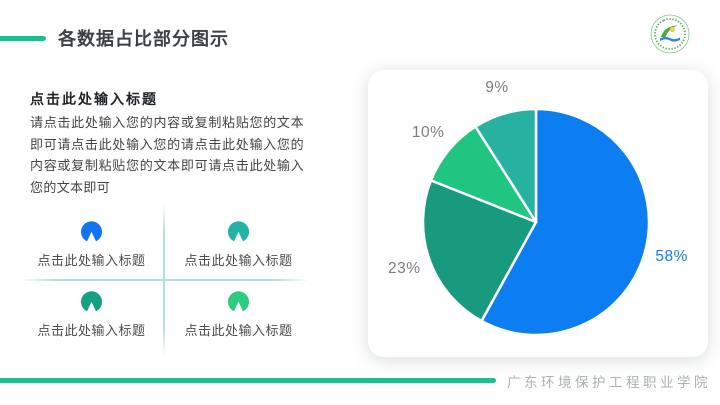 The image size is (720, 405). What do you see at coordinates (609, 382) in the screenshot?
I see `footer-school-name: 广东环境保护工程职业学院` at bounding box center [609, 382].